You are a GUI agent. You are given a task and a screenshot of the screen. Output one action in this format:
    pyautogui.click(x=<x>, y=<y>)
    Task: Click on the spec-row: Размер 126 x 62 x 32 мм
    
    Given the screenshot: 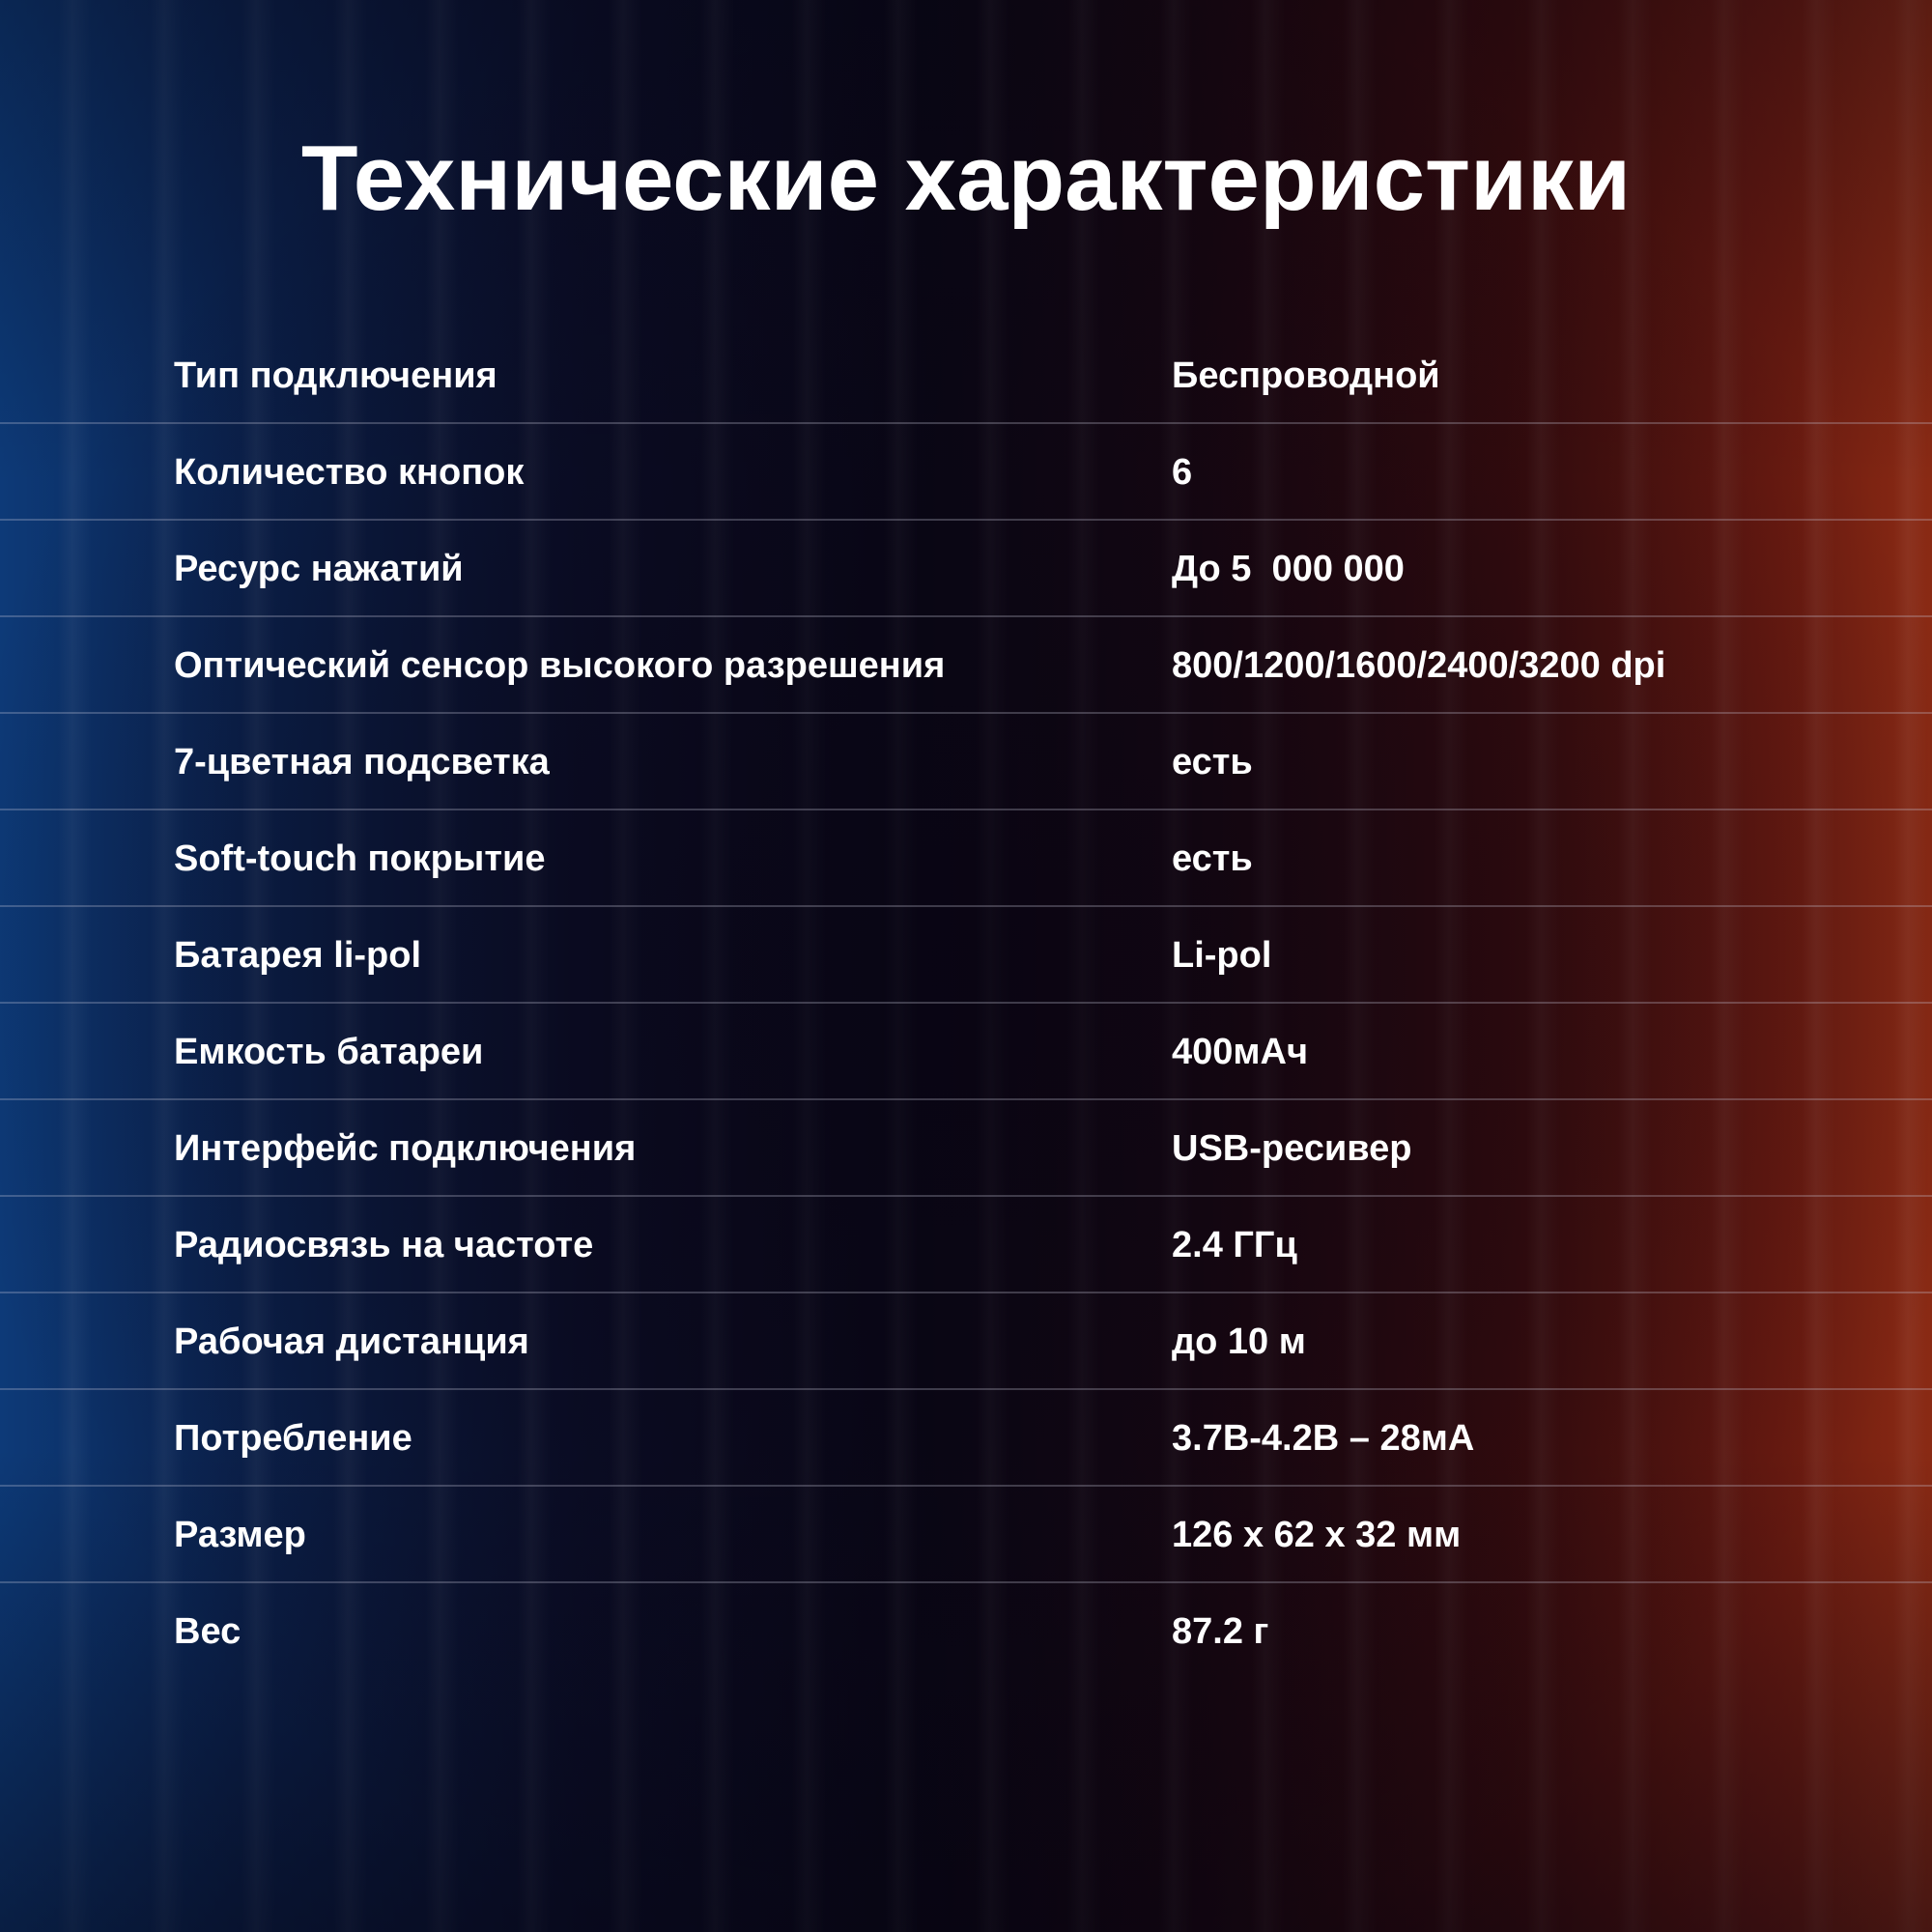 What is the action you would take?
    pyautogui.click(x=966, y=1535)
    